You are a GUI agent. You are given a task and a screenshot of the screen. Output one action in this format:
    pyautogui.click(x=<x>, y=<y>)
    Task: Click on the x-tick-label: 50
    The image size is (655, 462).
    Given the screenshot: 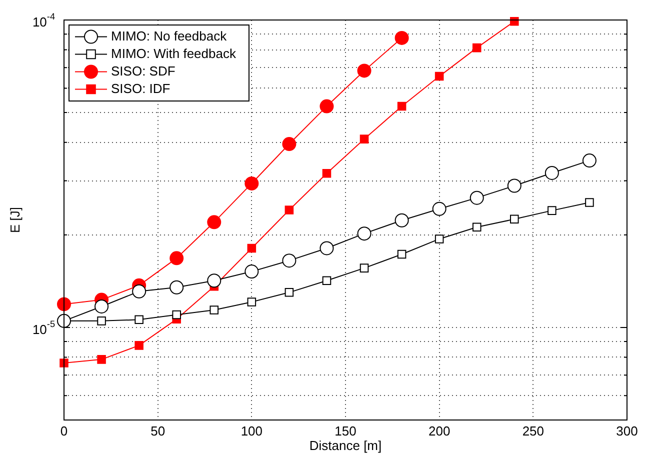 What is the action you would take?
    pyautogui.click(x=158, y=430)
    